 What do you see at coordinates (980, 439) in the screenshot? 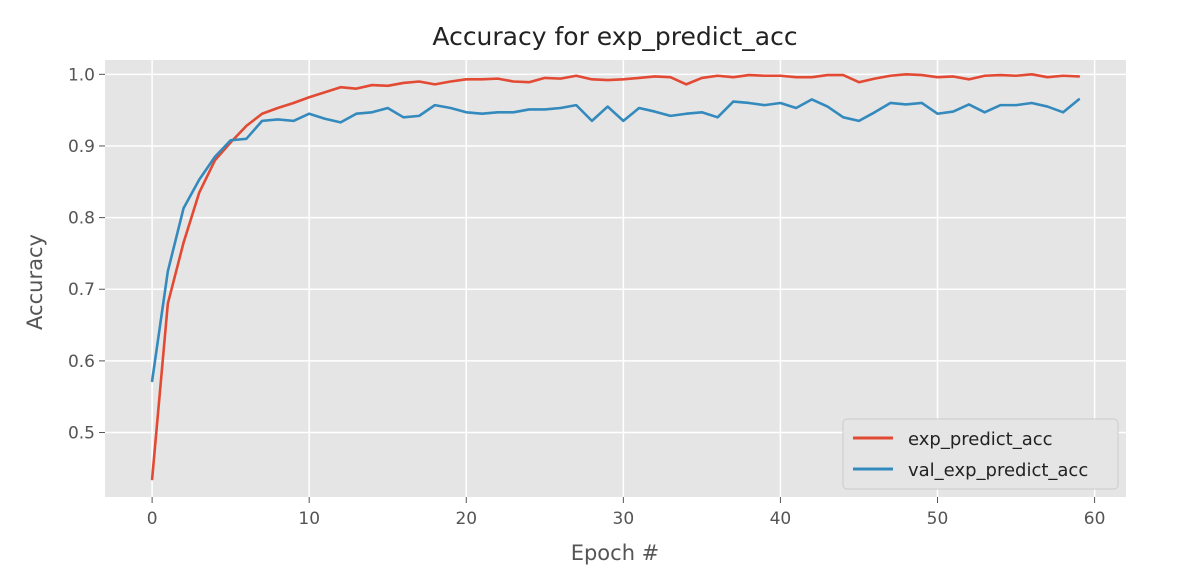
I see `legend-label-0: exp_predict_acc` at bounding box center [980, 439].